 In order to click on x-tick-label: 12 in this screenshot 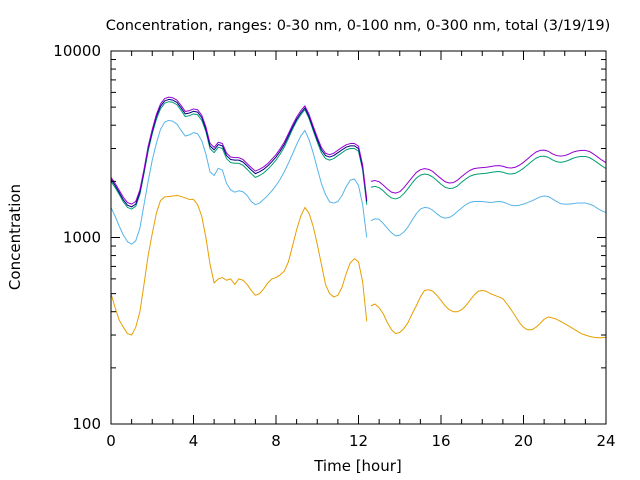, I will do `click(358, 441)`.